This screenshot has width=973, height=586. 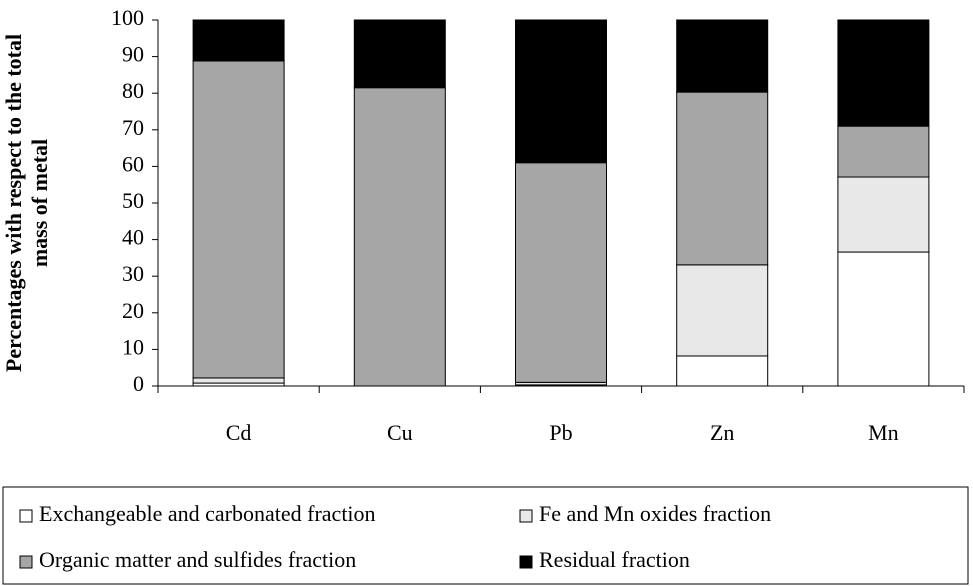 What do you see at coordinates (39, 203) in the screenshot?
I see `y-axis-title-line: mass of metal` at bounding box center [39, 203].